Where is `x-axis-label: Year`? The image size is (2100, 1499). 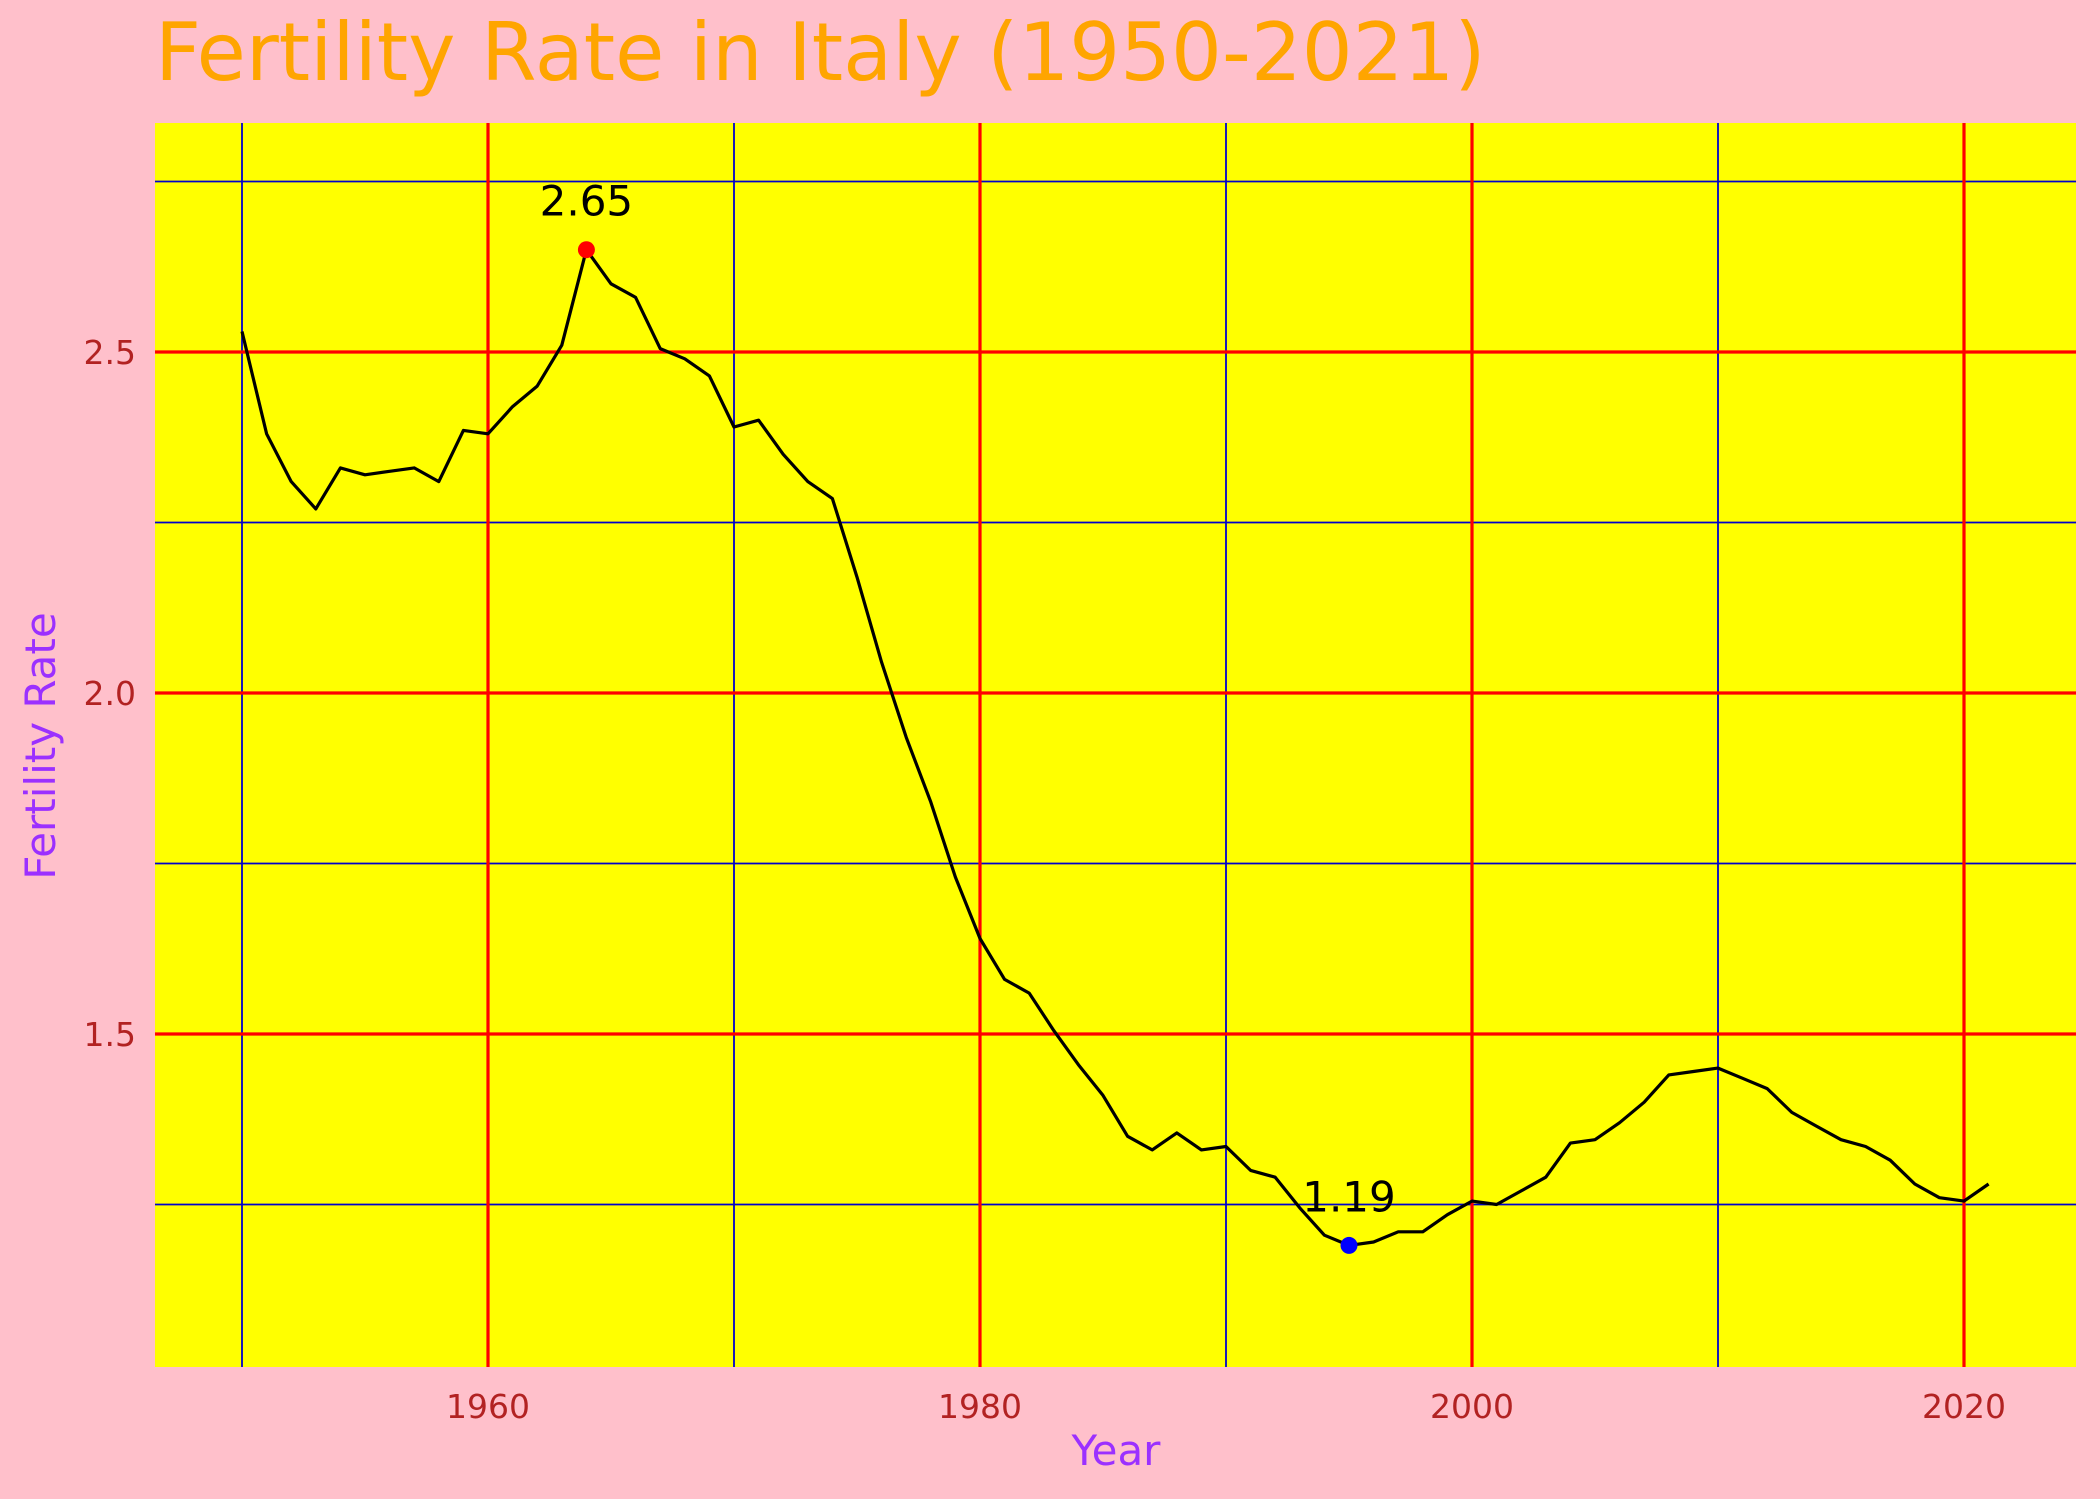
x-axis-label: Year is located at coordinates (1116, 1450).